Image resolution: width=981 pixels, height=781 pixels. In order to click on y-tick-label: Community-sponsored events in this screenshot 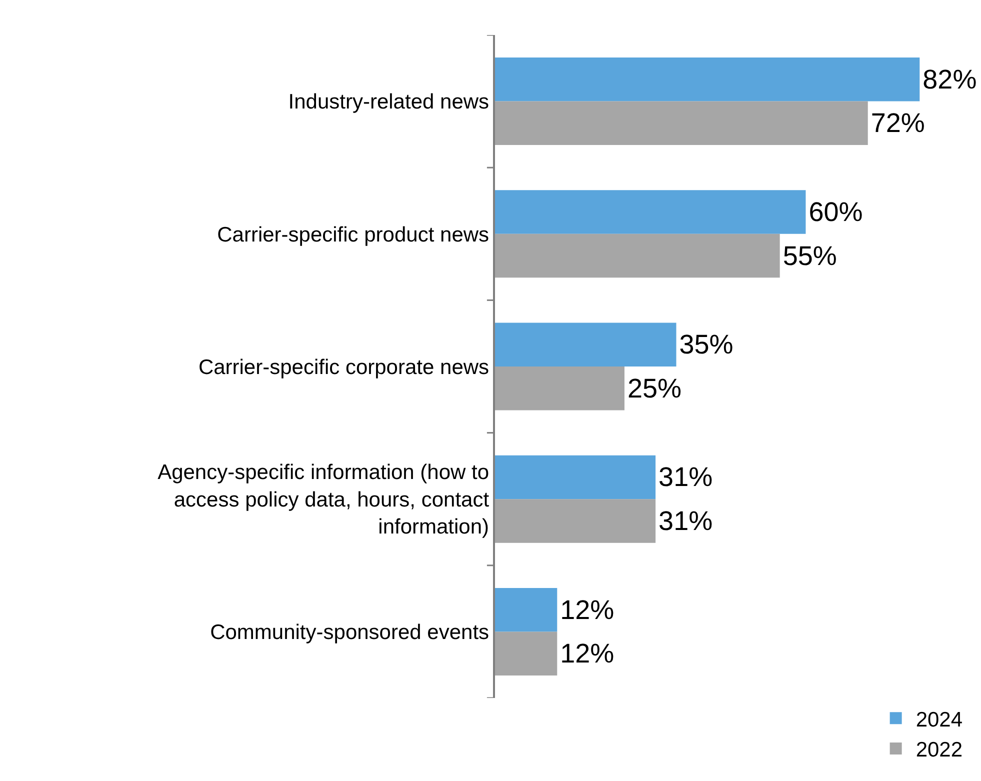, I will do `click(350, 632)`.